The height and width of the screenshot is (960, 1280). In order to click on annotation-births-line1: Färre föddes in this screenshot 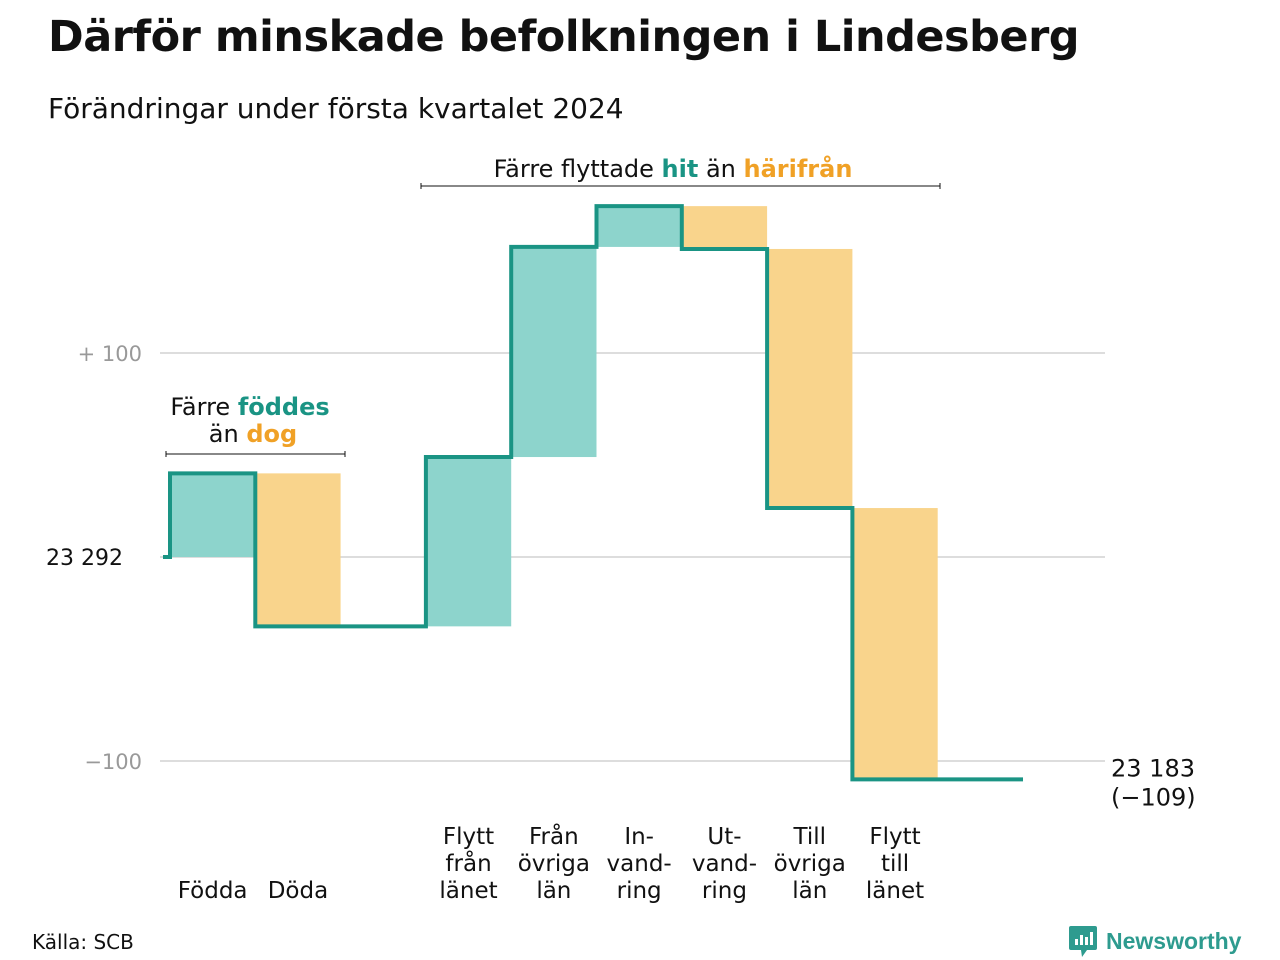, I will do `click(249, 407)`.